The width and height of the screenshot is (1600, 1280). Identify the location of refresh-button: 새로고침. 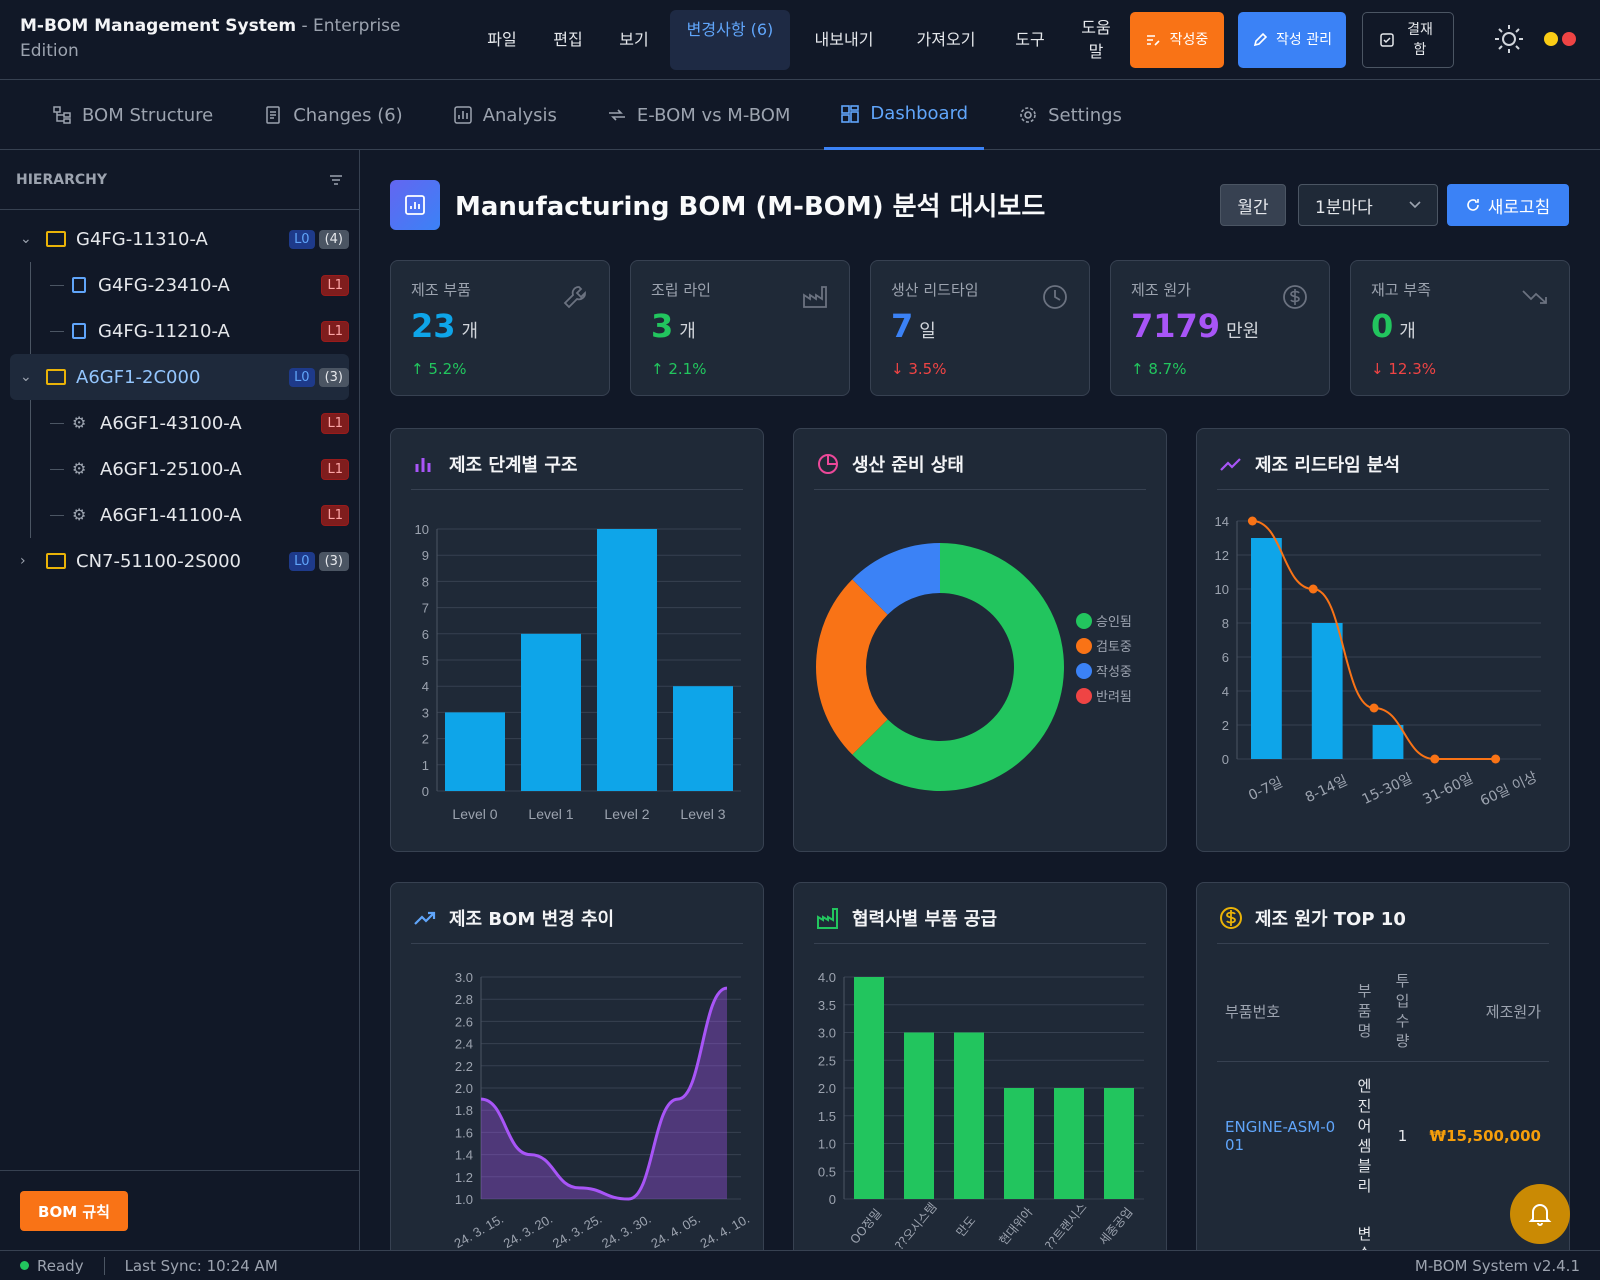
(1508, 205).